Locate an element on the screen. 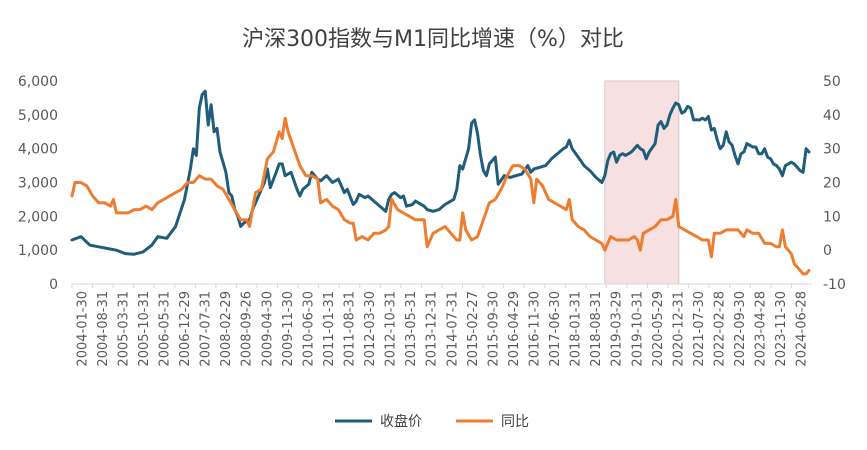 This screenshot has height=450, width=867. x-tick-label: 2015-09-30 is located at coordinates (493, 329).